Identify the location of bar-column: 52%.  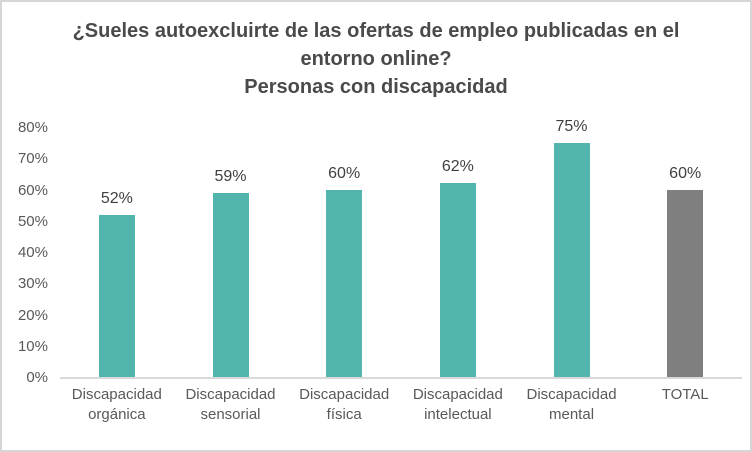
(117, 252).